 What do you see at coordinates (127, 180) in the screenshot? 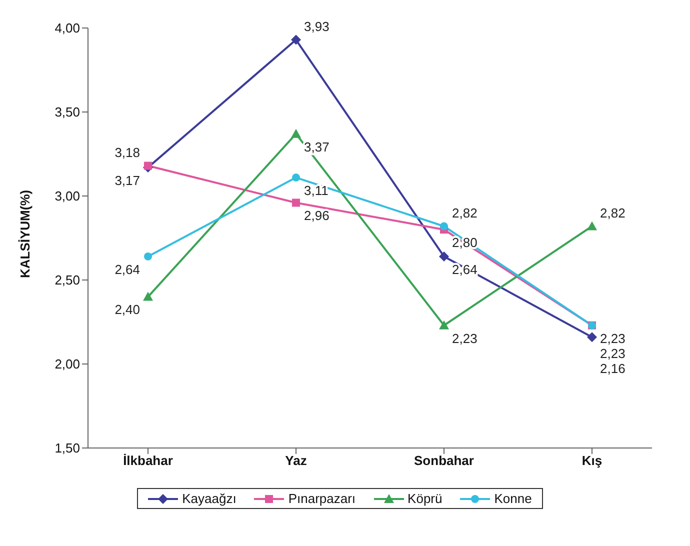
I see `data-label: 3,17` at bounding box center [127, 180].